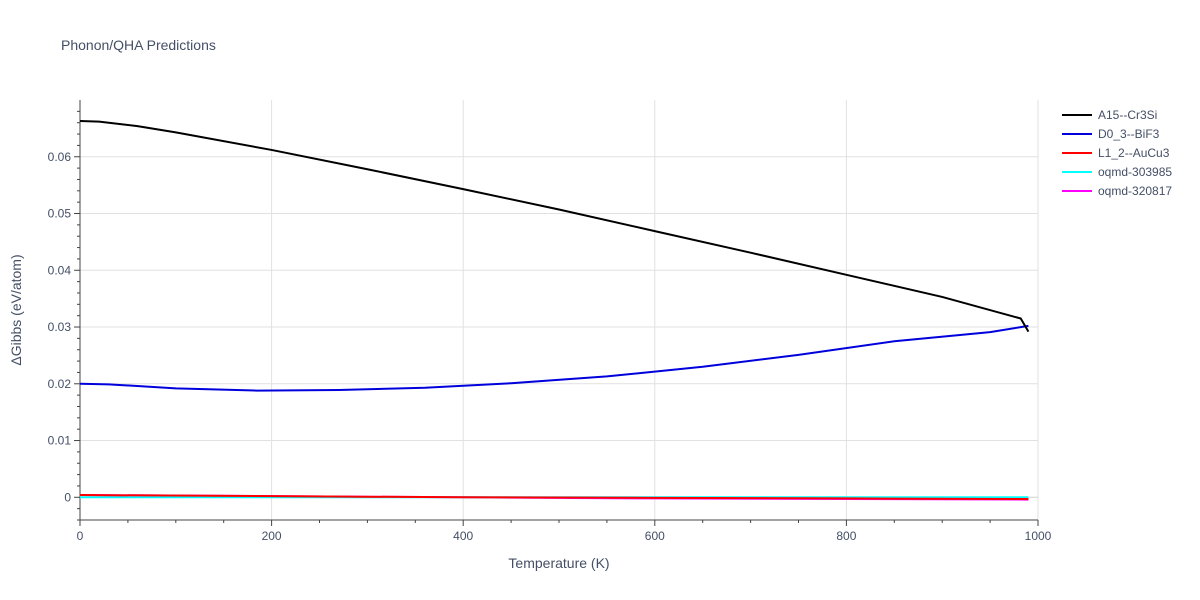  I want to click on legend-item: L1_2--AuCu3, so click(1116, 153).